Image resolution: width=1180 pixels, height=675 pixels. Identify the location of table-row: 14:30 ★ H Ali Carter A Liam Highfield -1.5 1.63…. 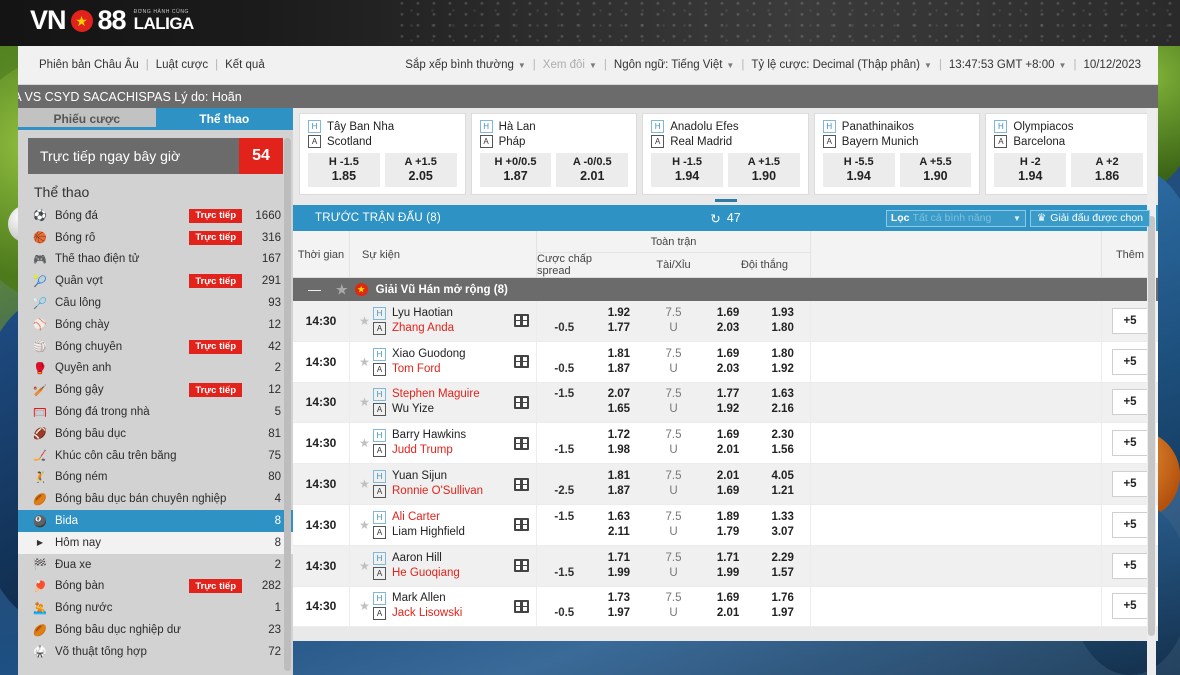
(725, 525).